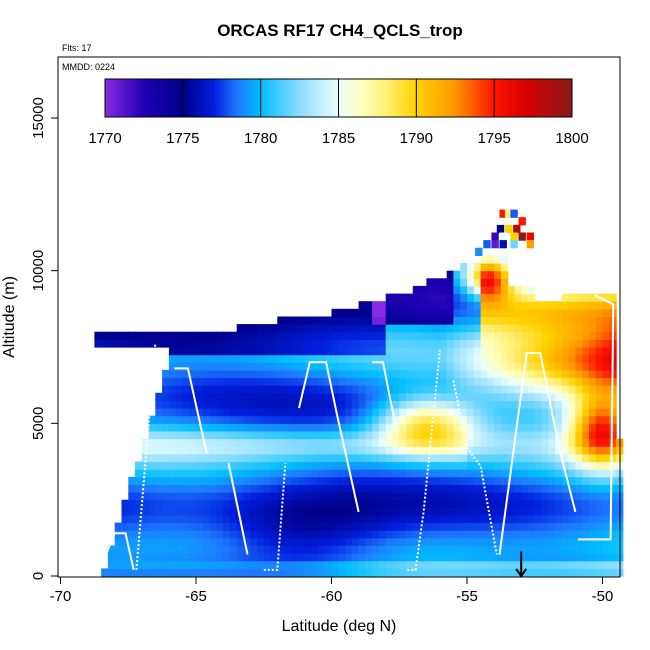 Image resolution: width=650 pixels, height=650 pixels. What do you see at coordinates (424, 460) in the screenshot?
I see `flight-track-segment` at bounding box center [424, 460].